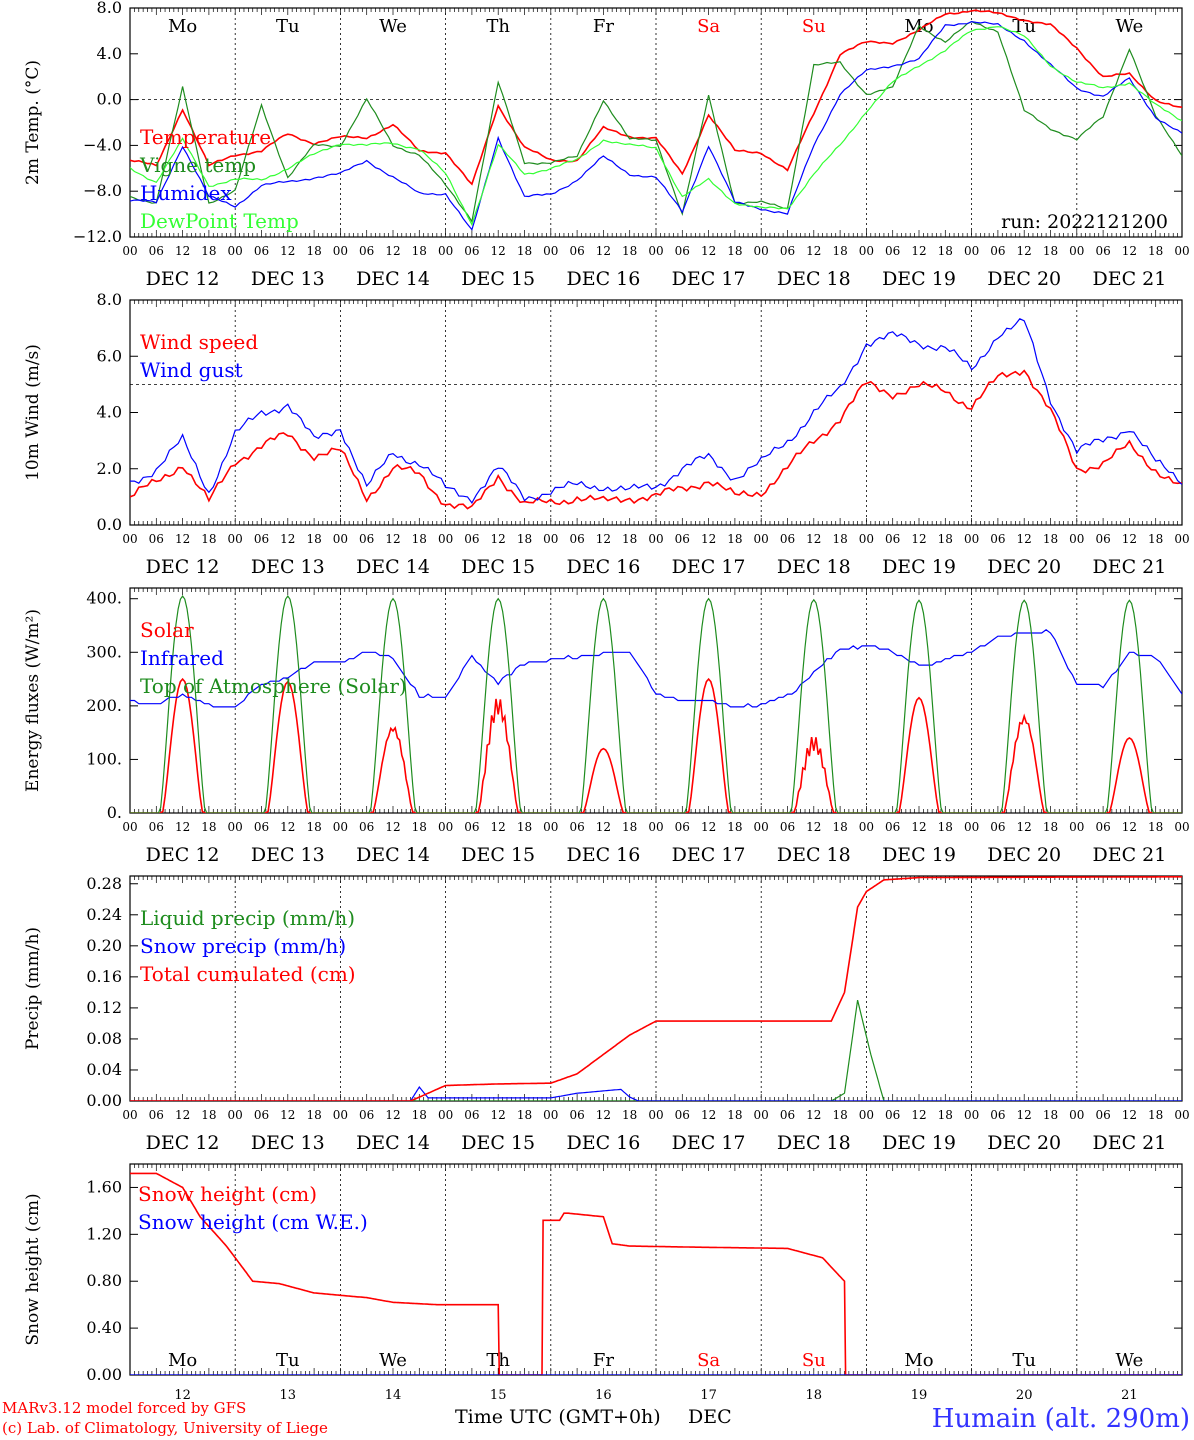  I want to click on series-line-snow-height-cm-, so click(656, 1273).